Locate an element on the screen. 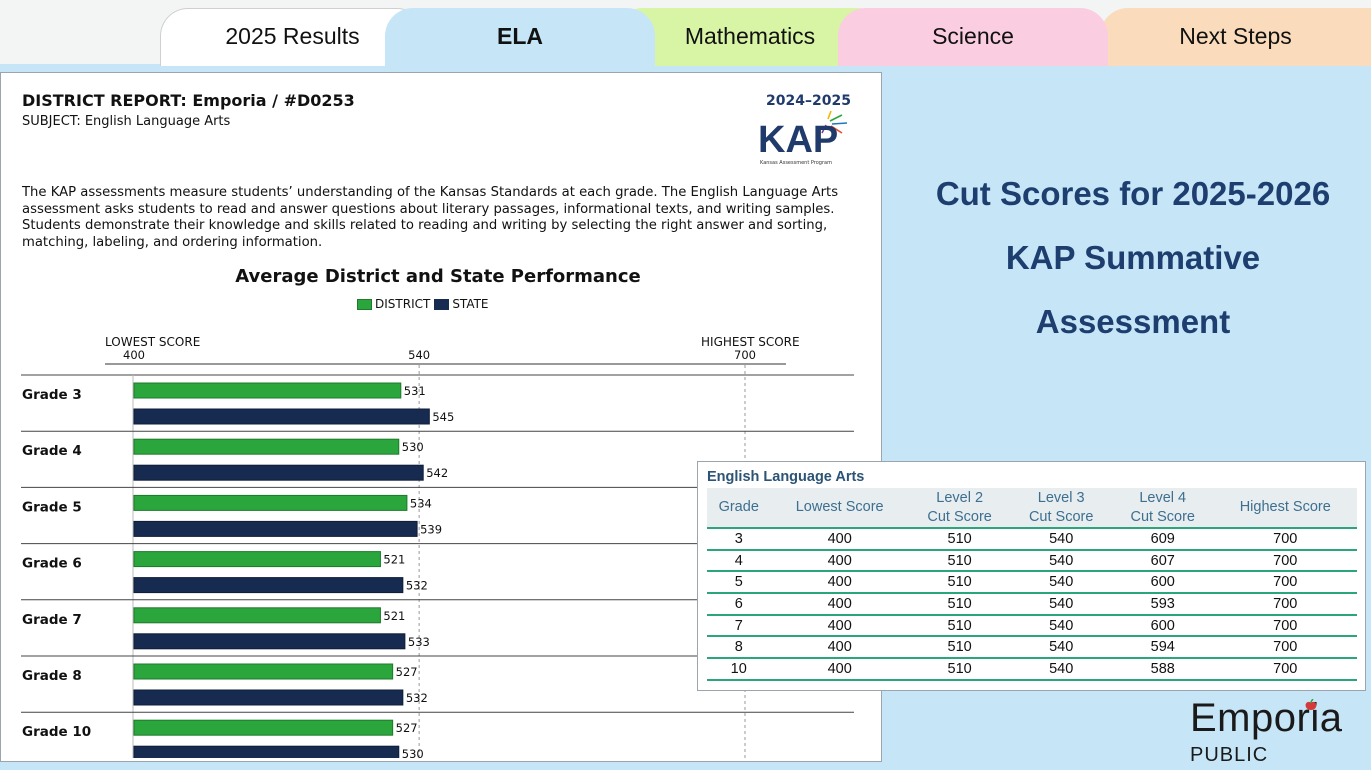 The image size is (1371, 770). category-label: Grade 6 is located at coordinates (52, 564).